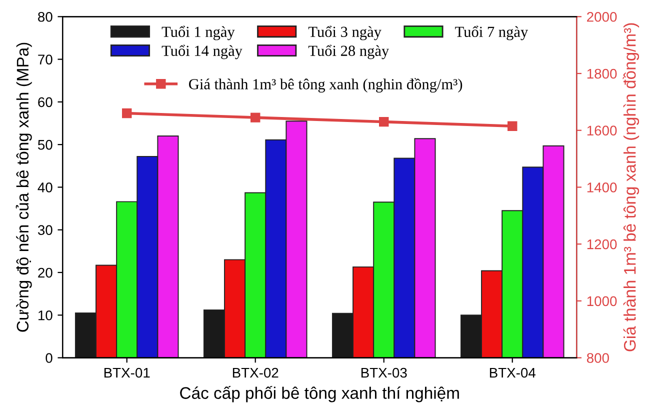 This screenshot has width=659, height=416. What do you see at coordinates (602, 17) in the screenshot?
I see `y2-tick-label: 2000` at bounding box center [602, 17].